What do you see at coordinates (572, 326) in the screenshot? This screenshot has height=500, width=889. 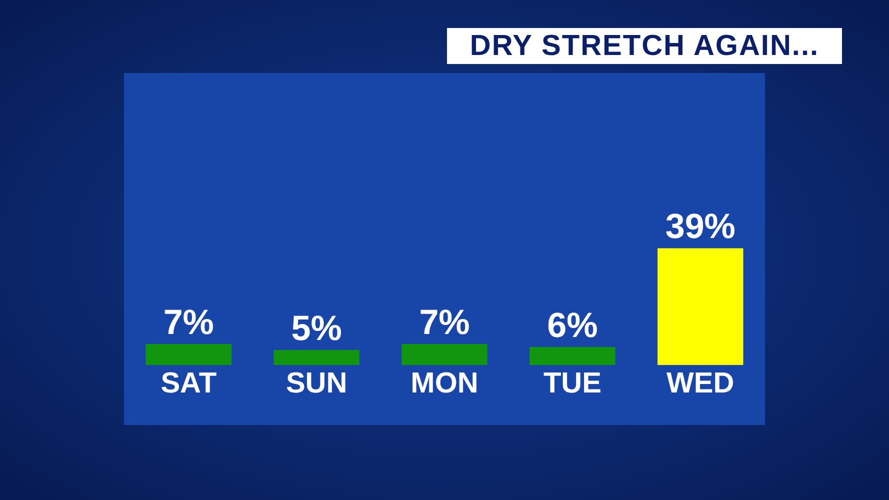 I see `data-label: 6%` at bounding box center [572, 326].